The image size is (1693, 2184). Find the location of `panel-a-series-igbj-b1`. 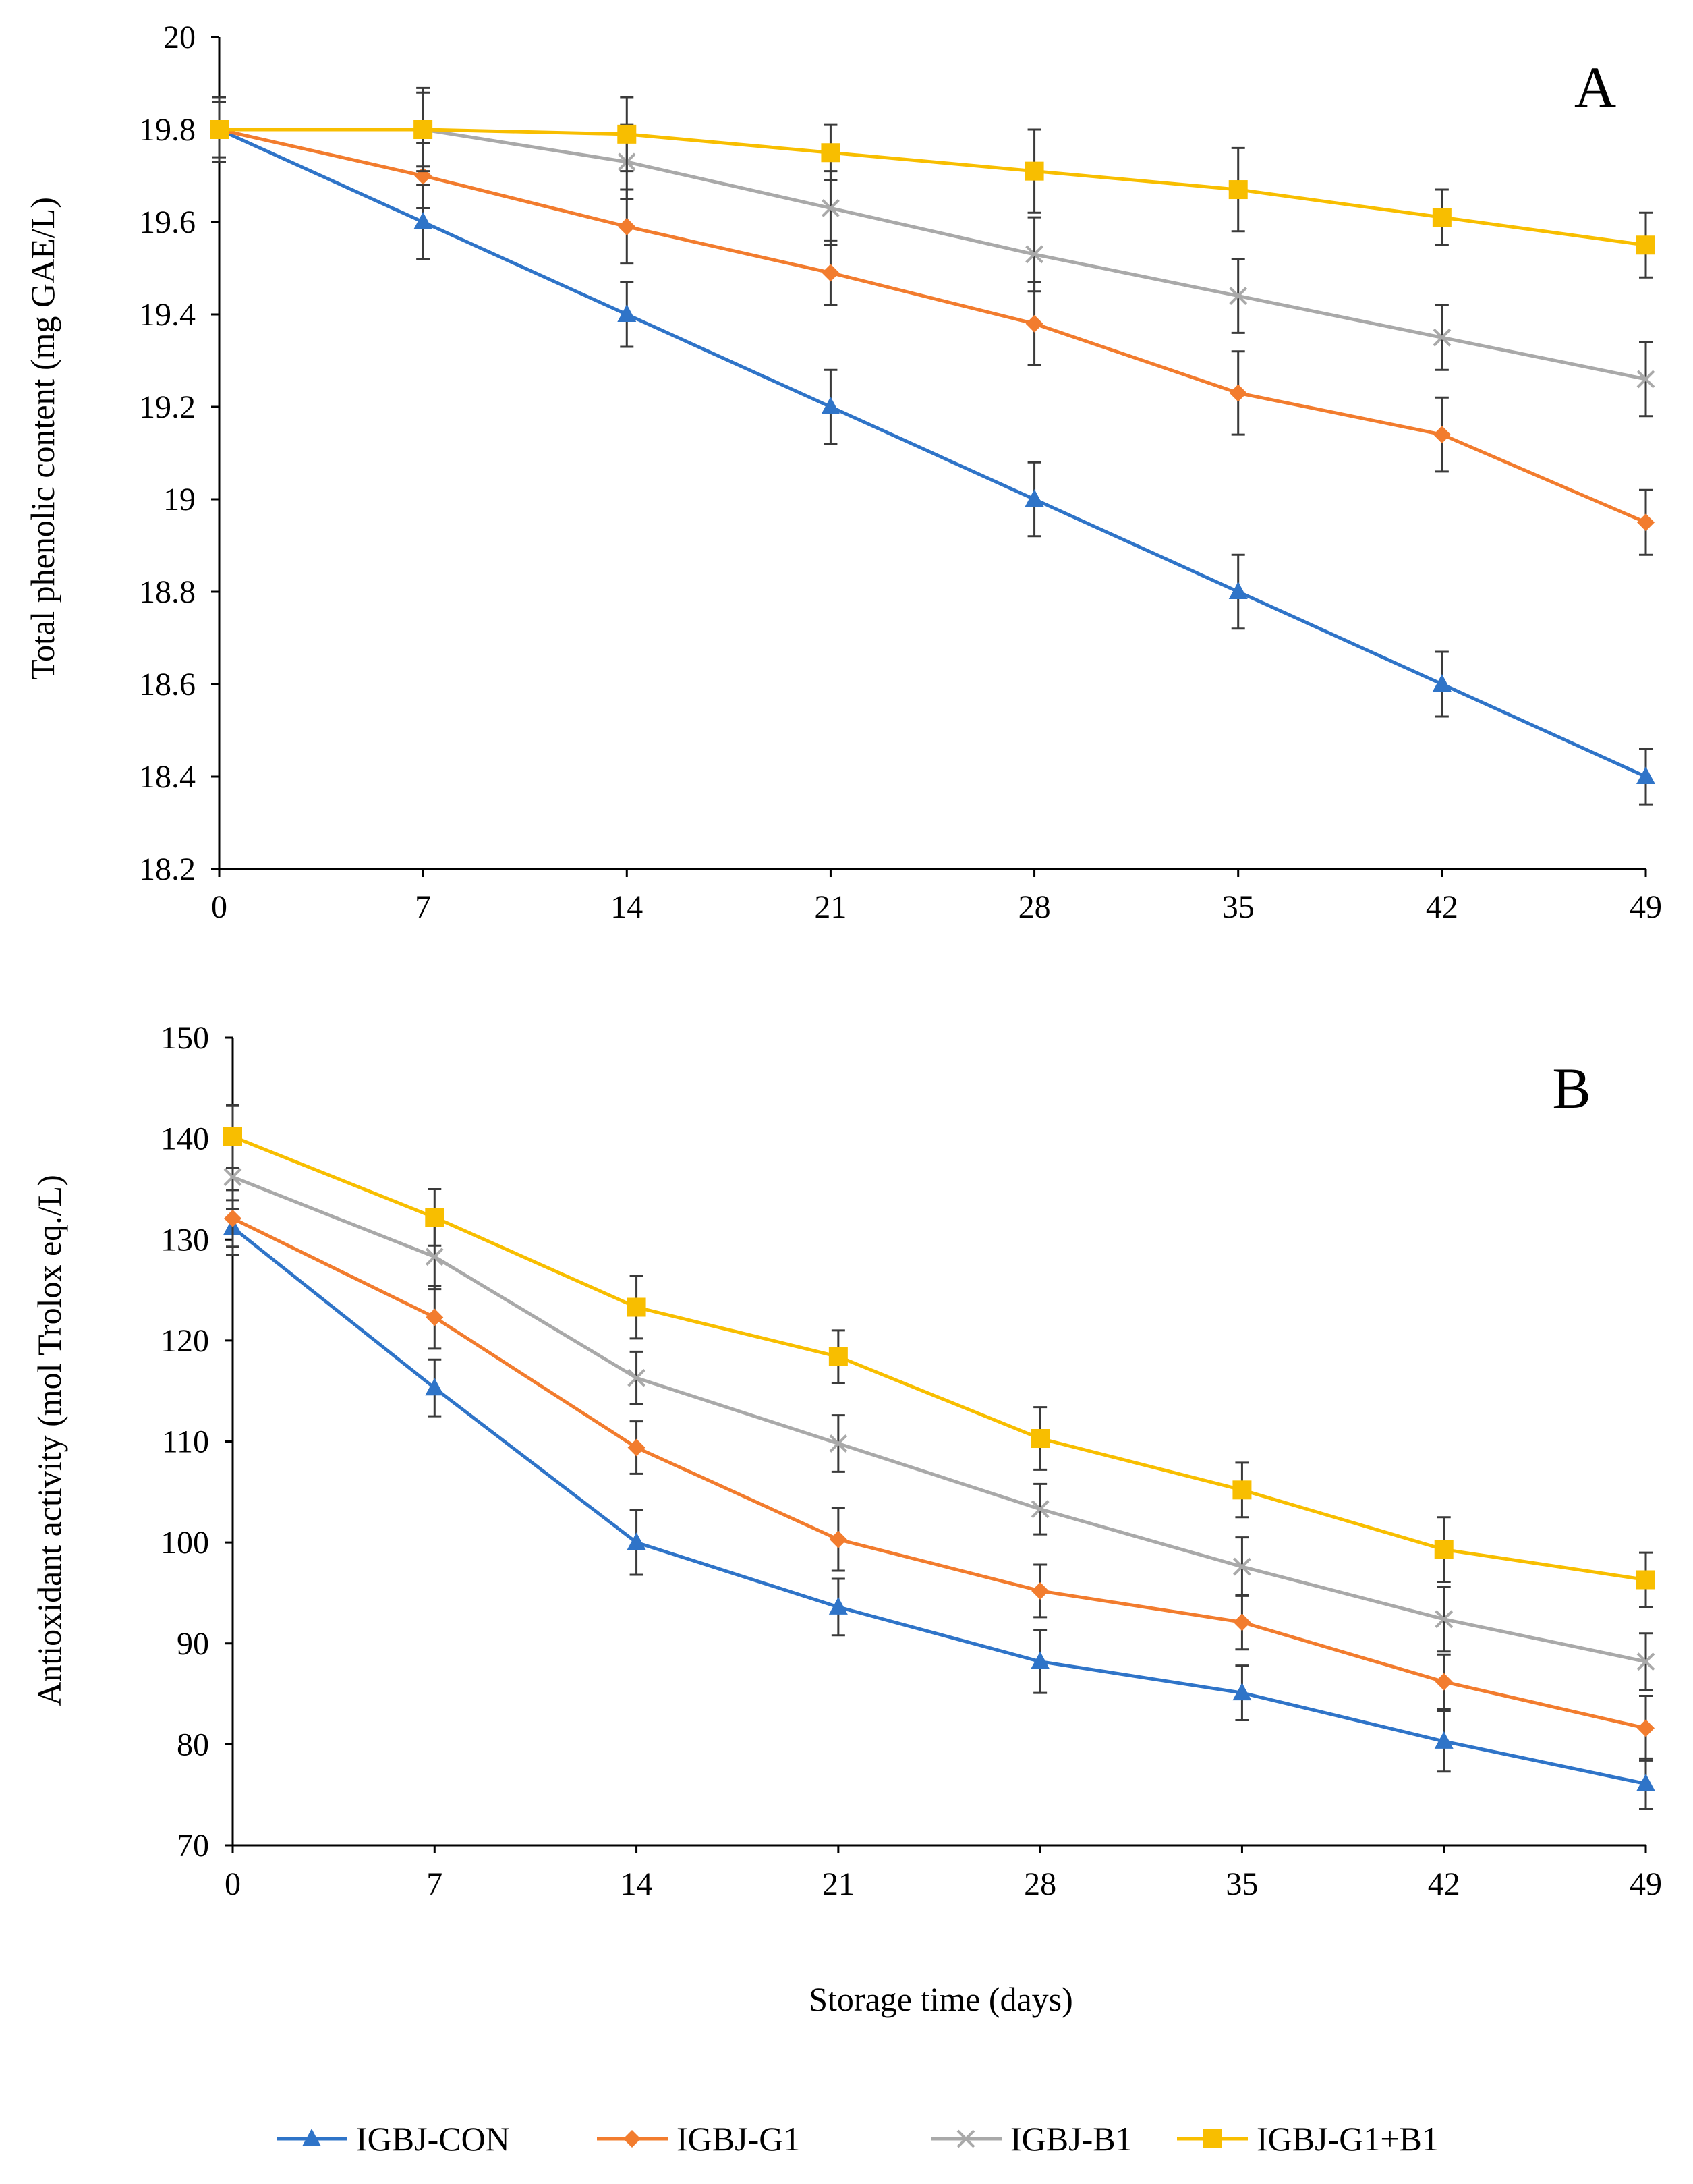

panel-a-series-igbj-b1 is located at coordinates (933, 254).